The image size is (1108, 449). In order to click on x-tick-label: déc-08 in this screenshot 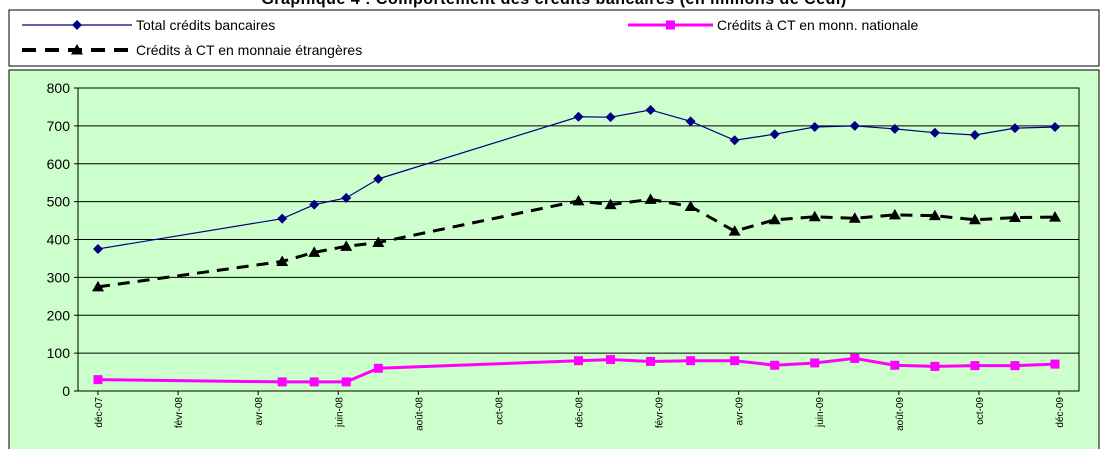, I will do `click(580, 412)`.